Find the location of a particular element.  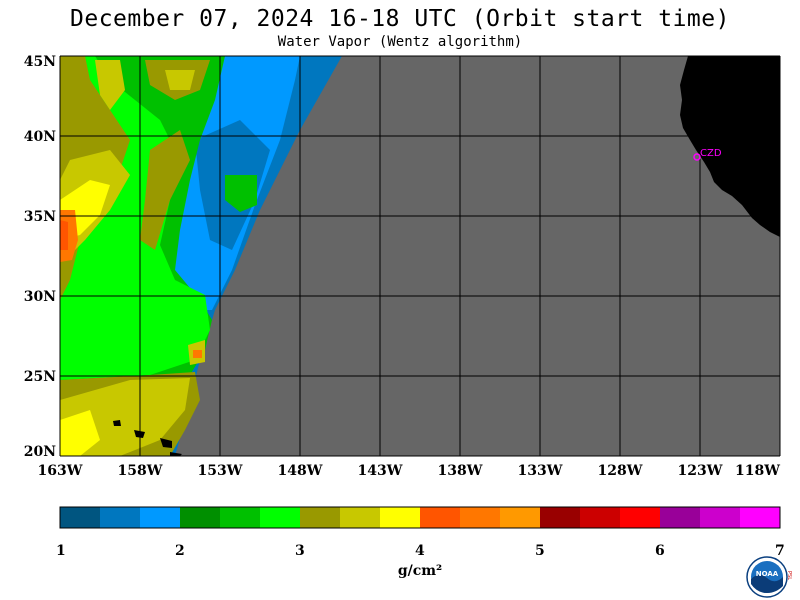

noaa-logo-wave is located at coordinates (767, 583).